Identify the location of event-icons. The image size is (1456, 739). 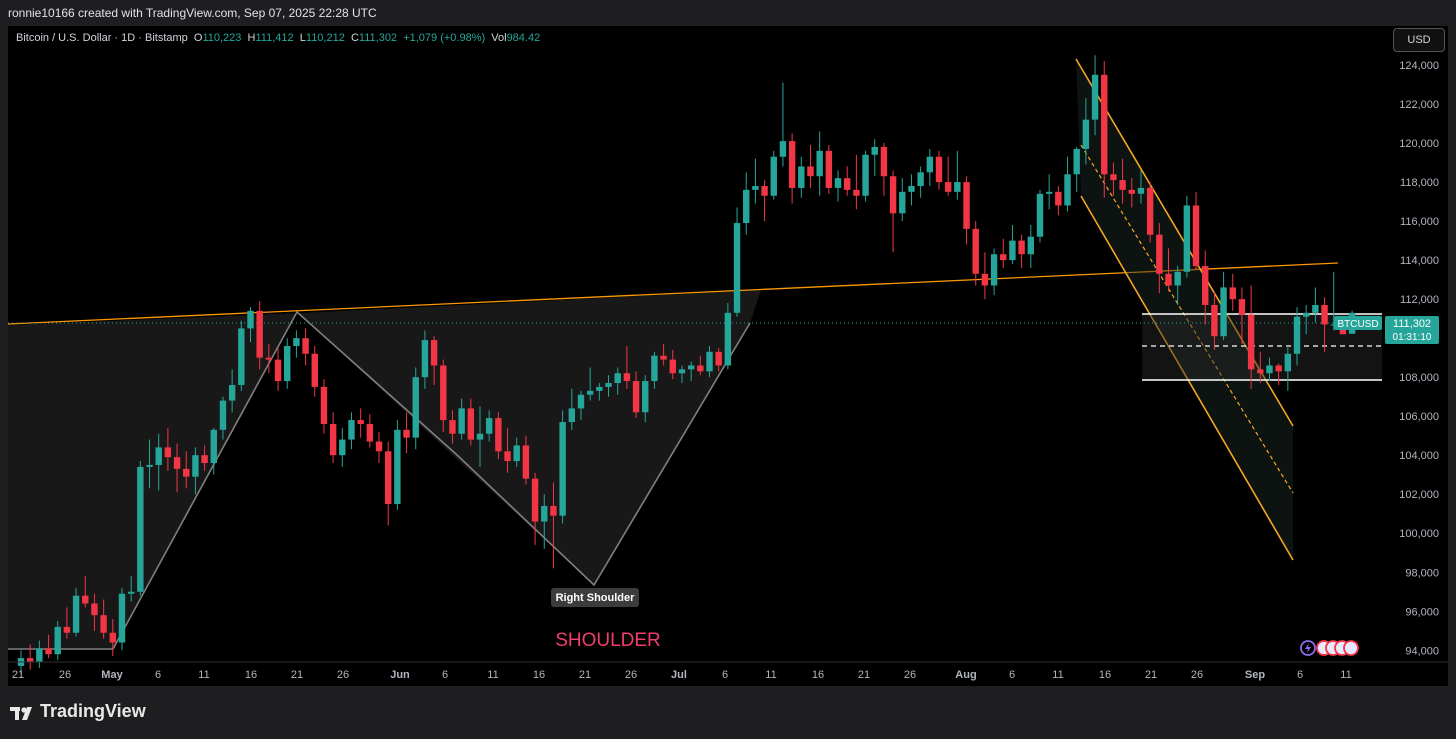
(1329, 648).